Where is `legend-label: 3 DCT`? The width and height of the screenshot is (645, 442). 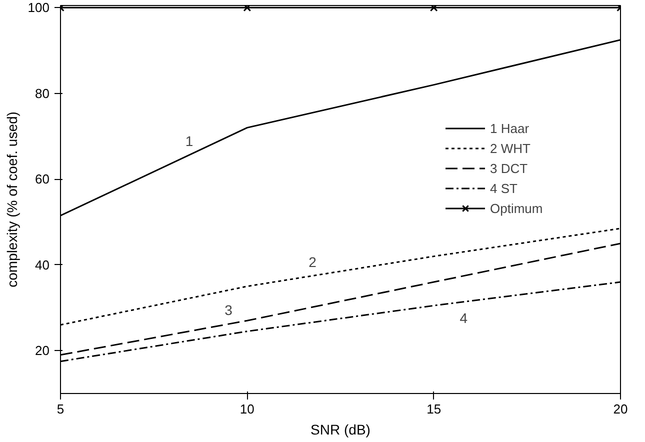
legend-label: 3 DCT is located at coordinates (509, 168).